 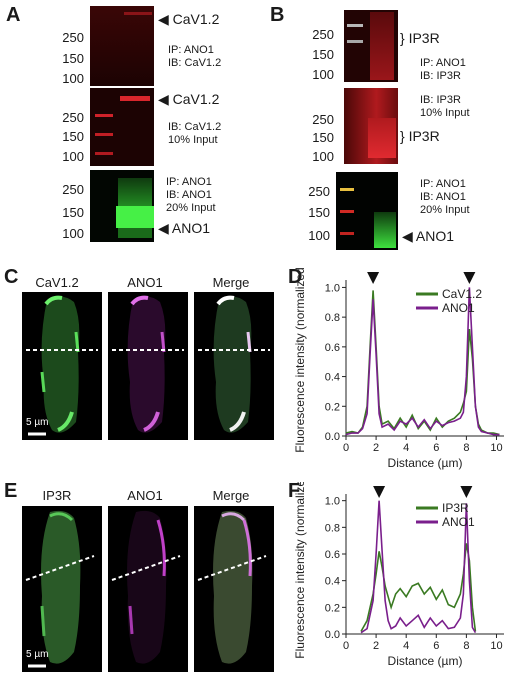 I want to click on blot-b3, so click(x=367, y=211).